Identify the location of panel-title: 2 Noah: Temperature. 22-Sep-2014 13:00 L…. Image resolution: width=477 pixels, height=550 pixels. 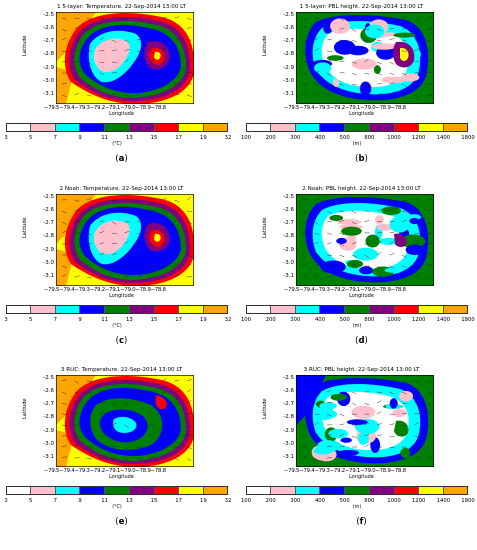
(121, 189).